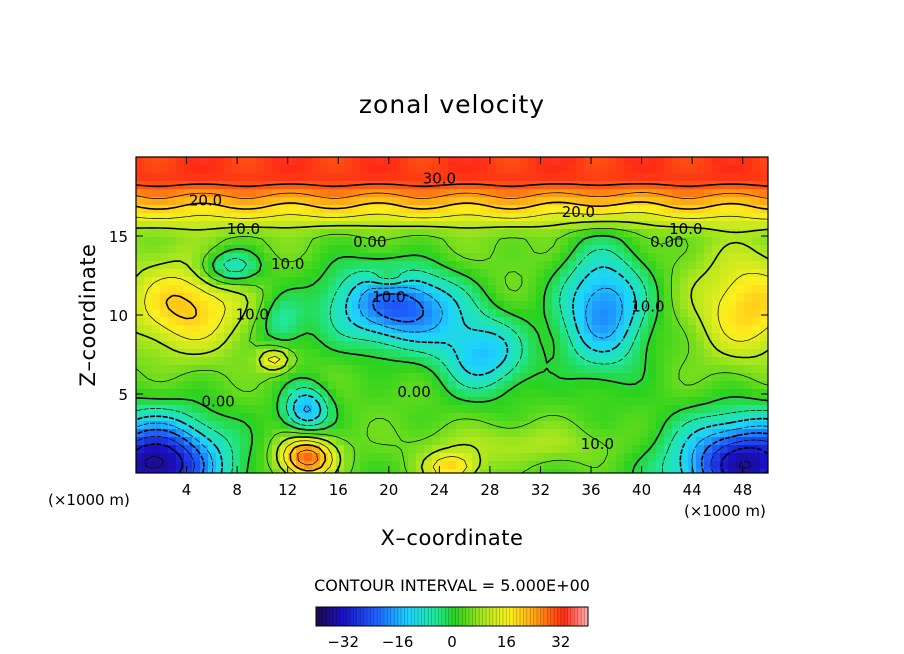  What do you see at coordinates (452, 642) in the screenshot?
I see `colorbar-tick-label: 0` at bounding box center [452, 642].